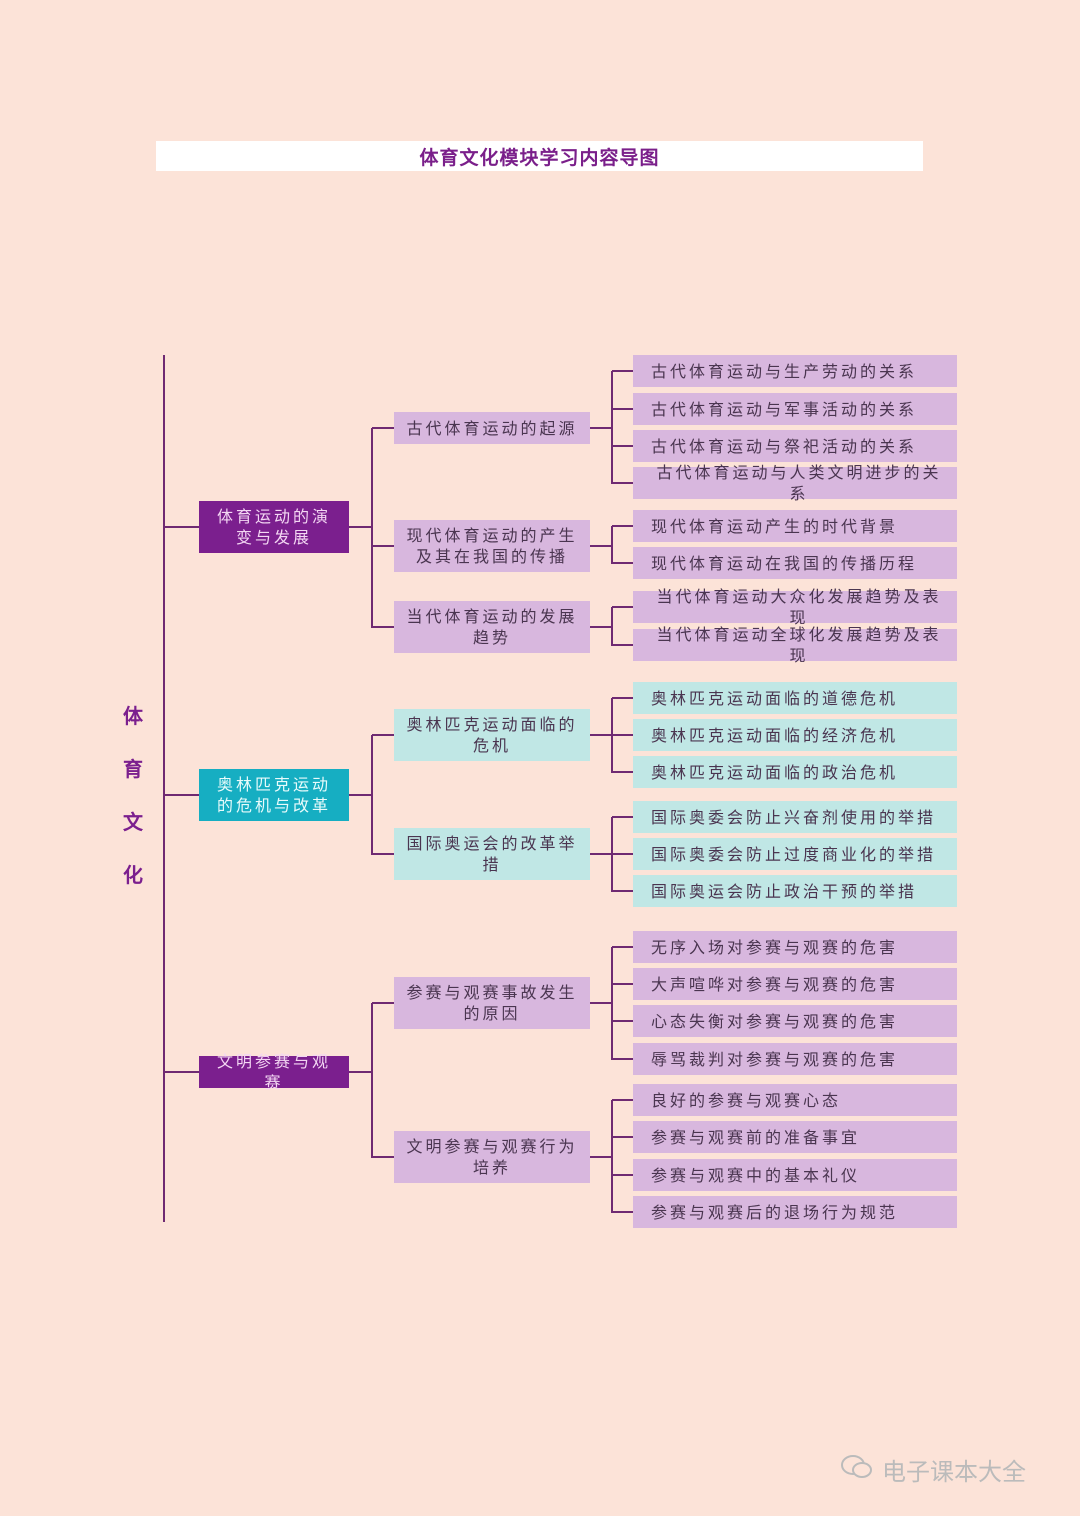  I want to click on subtopic-node: 文明参赛与观赛行为培养, so click(492, 1157).